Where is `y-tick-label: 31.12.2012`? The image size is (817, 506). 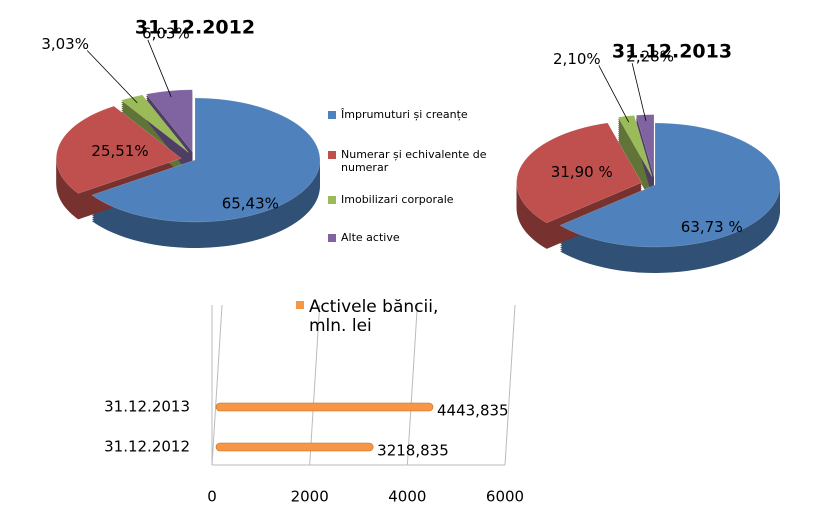 y-tick-label: 31.12.2012 is located at coordinates (147, 447).